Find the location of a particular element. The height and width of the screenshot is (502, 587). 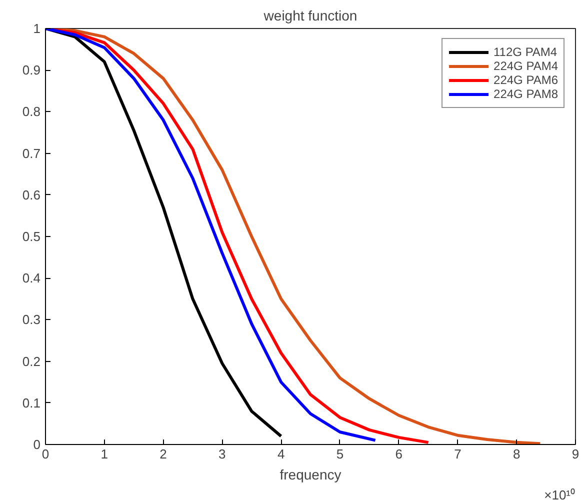

x-tick-label: 1 is located at coordinates (104, 454).